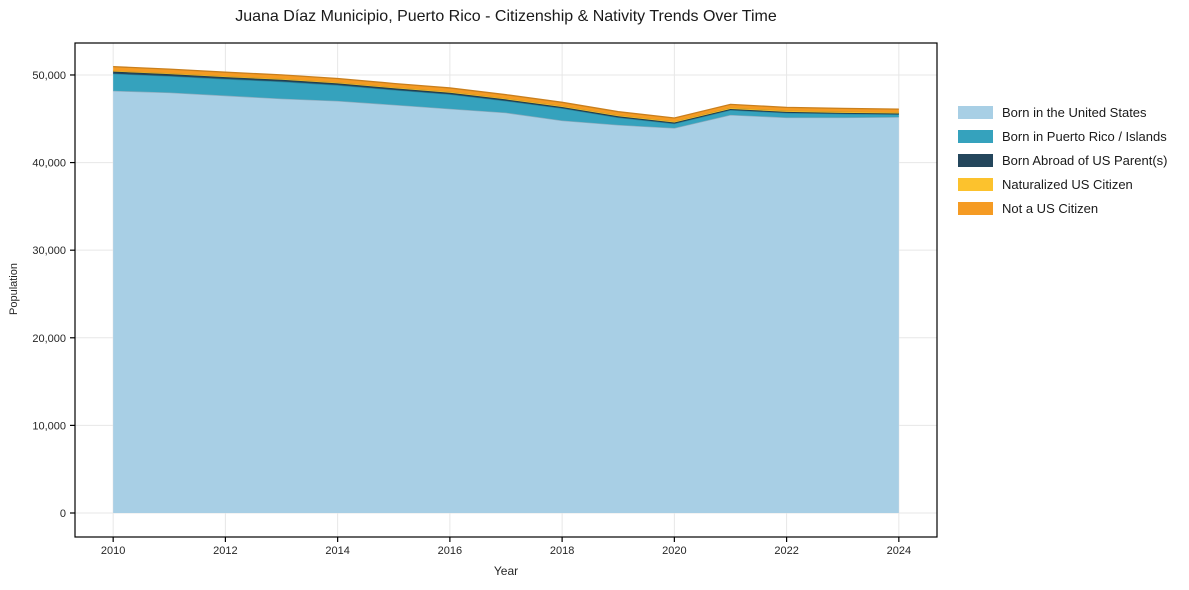 This screenshot has height=590, width=1189. What do you see at coordinates (49, 76) in the screenshot?
I see `y-tick-label: 50,000` at bounding box center [49, 76].